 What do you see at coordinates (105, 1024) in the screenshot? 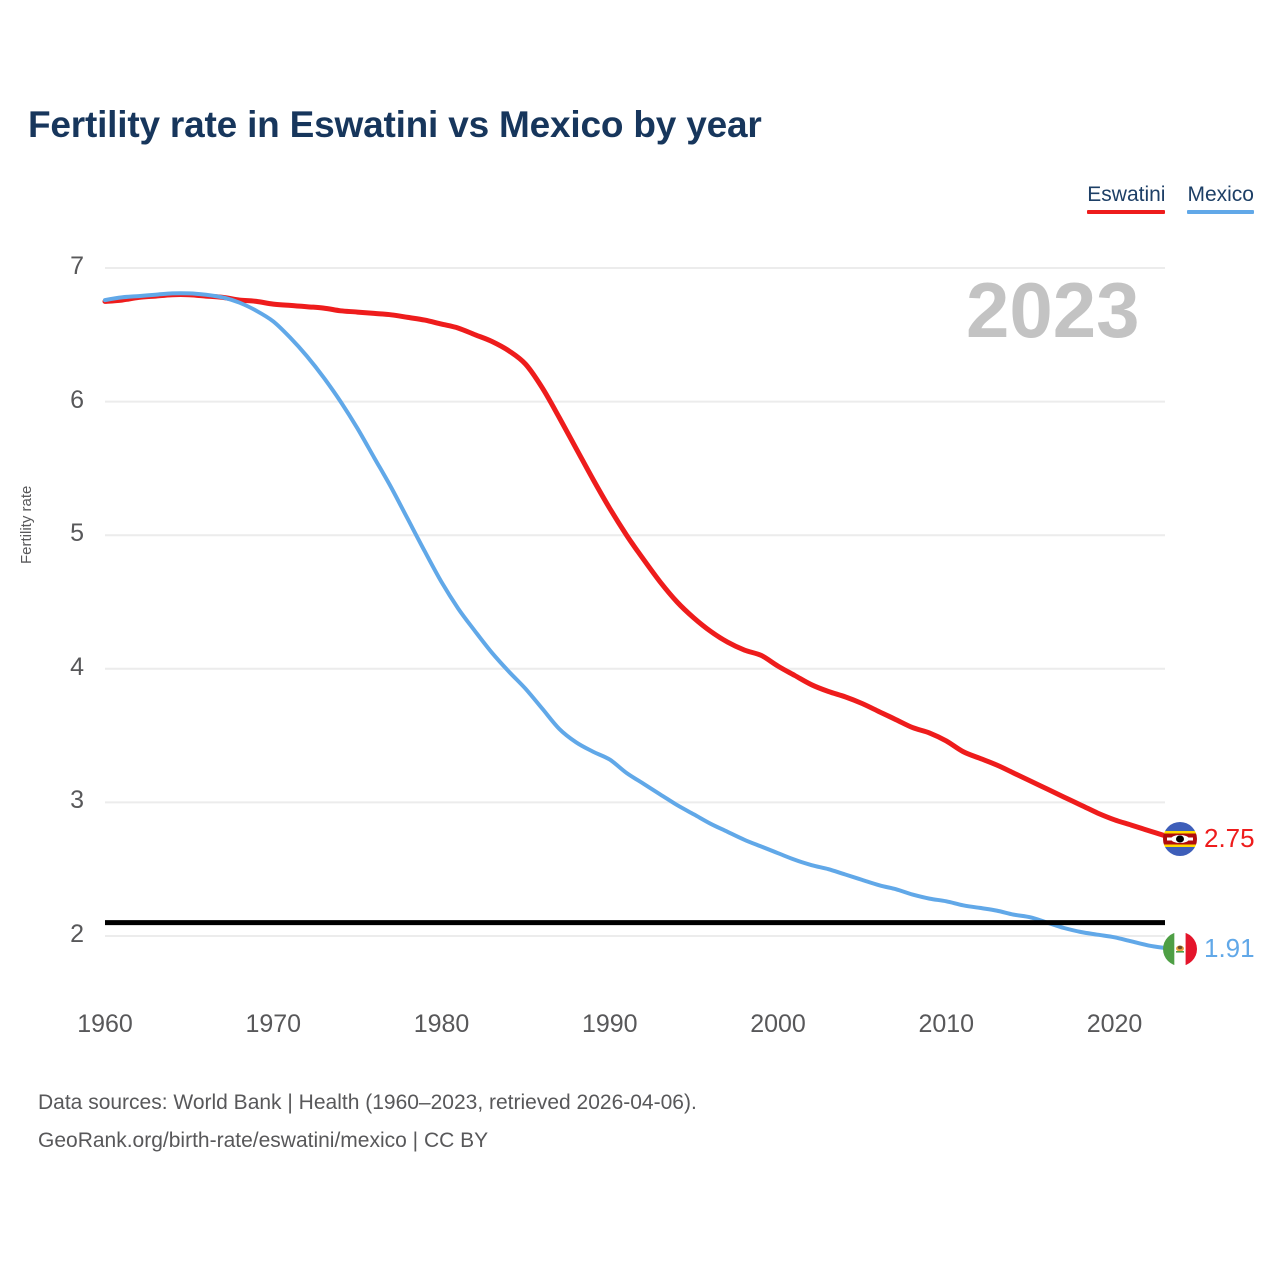
I see `x-tick-label: 1960` at bounding box center [105, 1024].